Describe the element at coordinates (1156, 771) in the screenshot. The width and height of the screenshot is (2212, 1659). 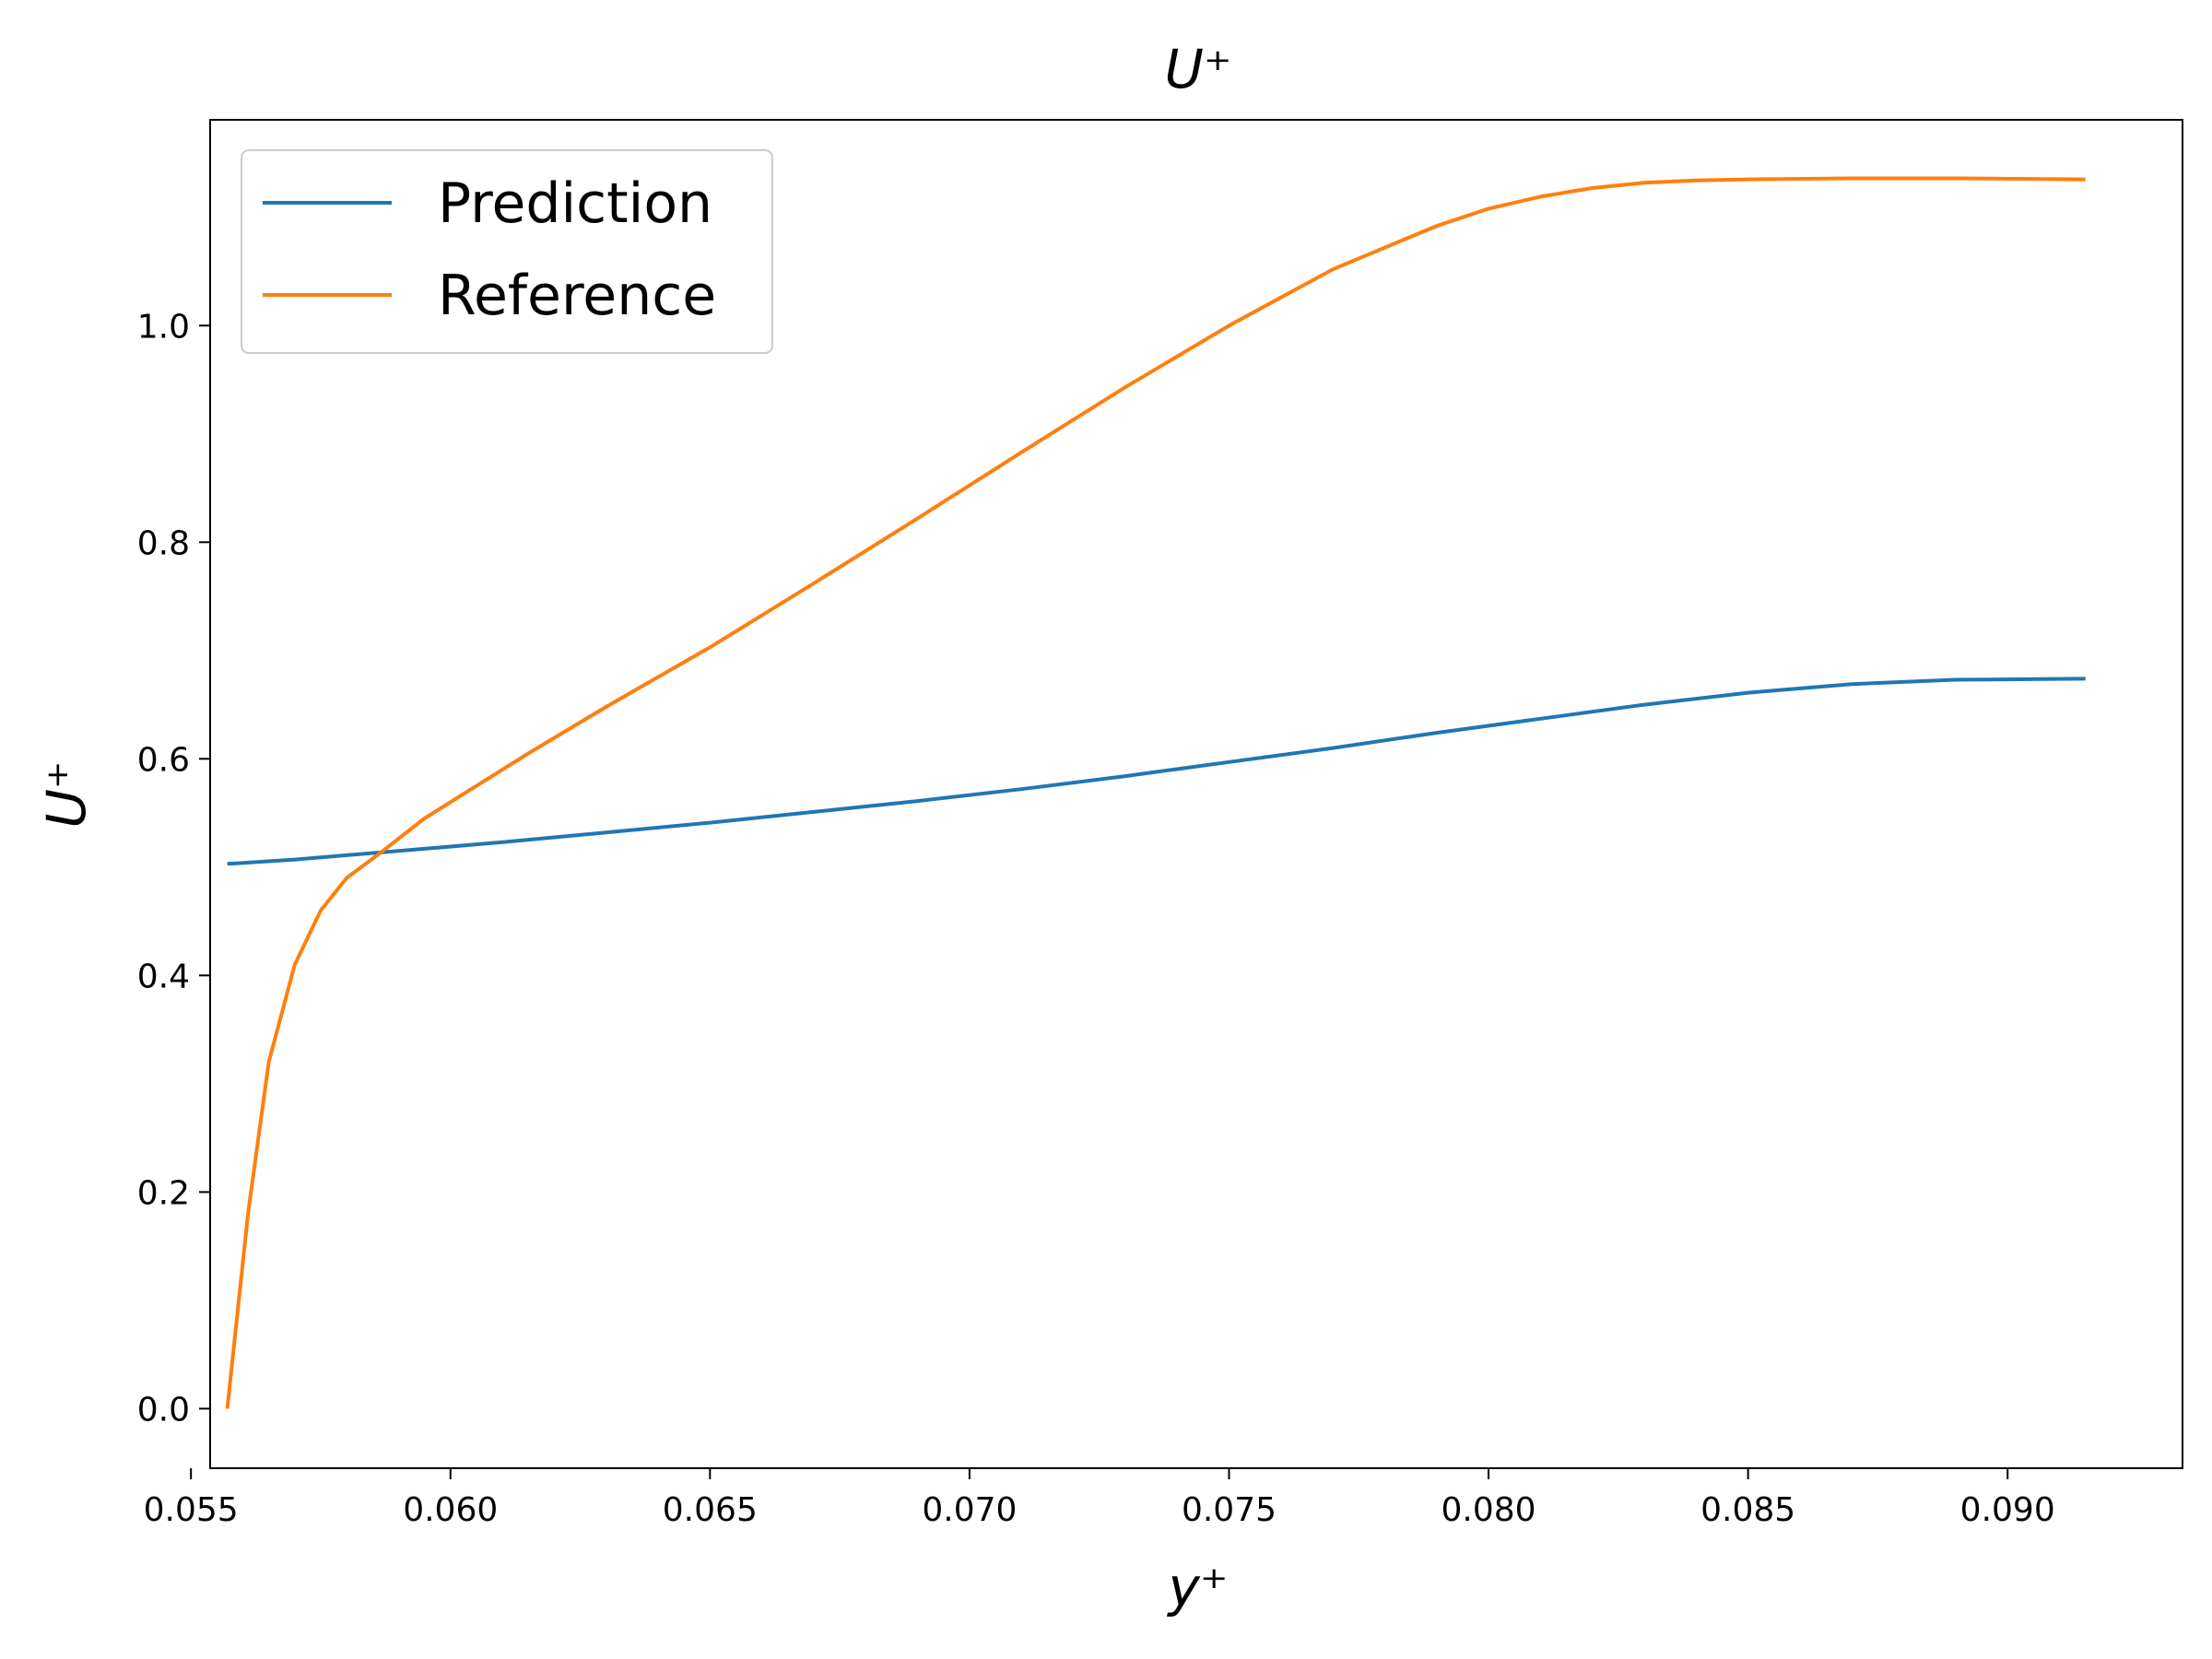
I see `series-line-prediction` at that location.